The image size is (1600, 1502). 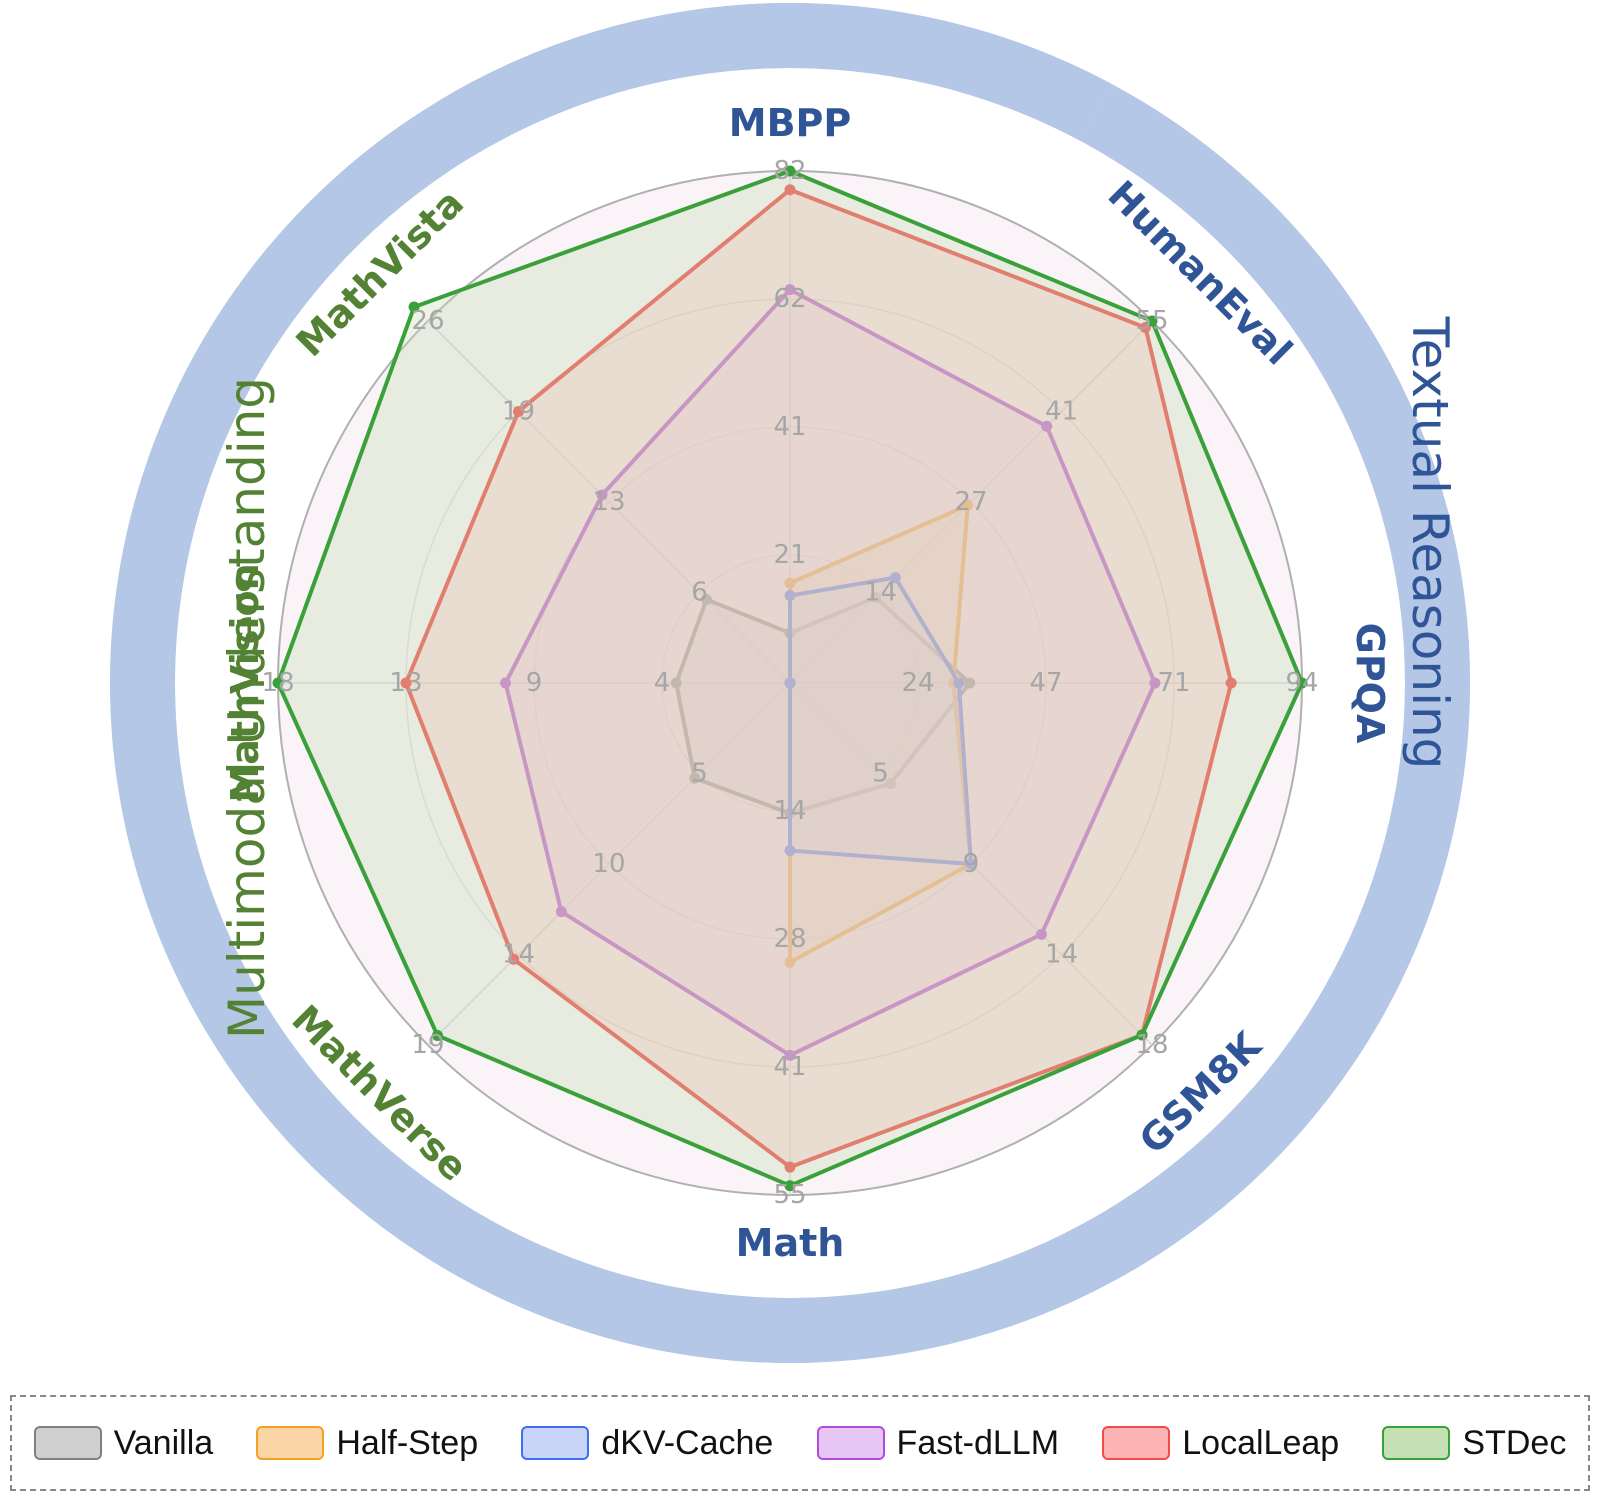 What do you see at coordinates (789, 555) in the screenshot?
I see `tick-mbpp-1: 21` at bounding box center [789, 555].